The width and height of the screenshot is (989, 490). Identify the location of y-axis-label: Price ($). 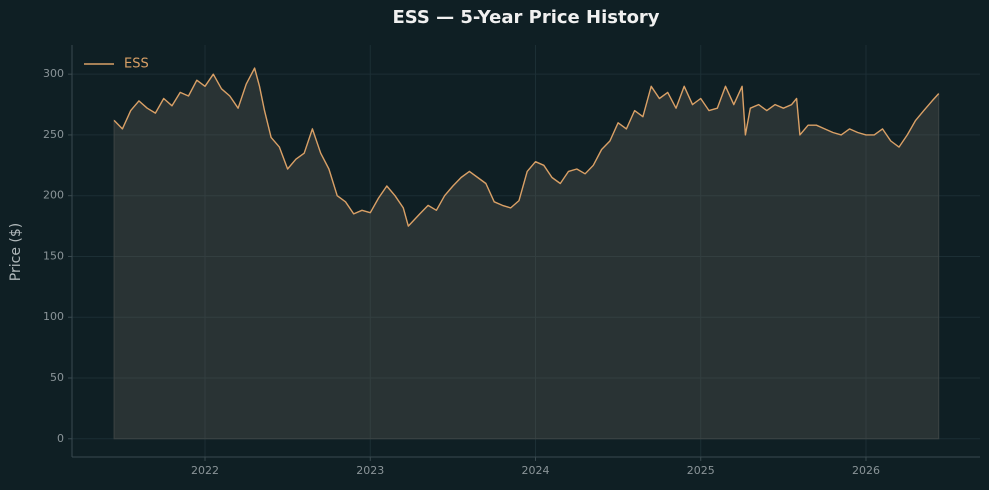
(16, 252).